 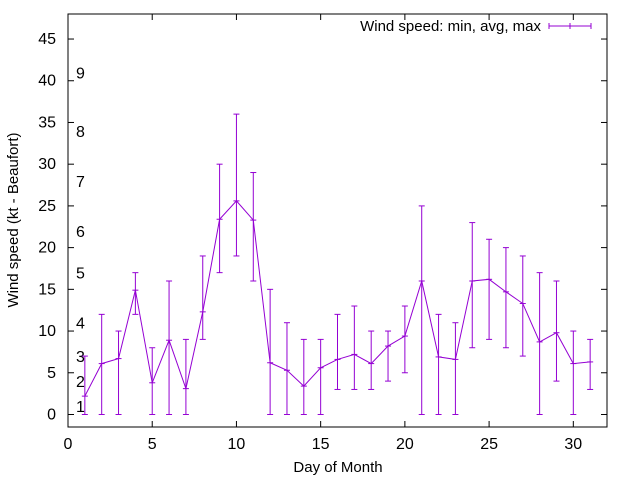 What do you see at coordinates (47, 39) in the screenshot?
I see `y-tick-label: 45` at bounding box center [47, 39].